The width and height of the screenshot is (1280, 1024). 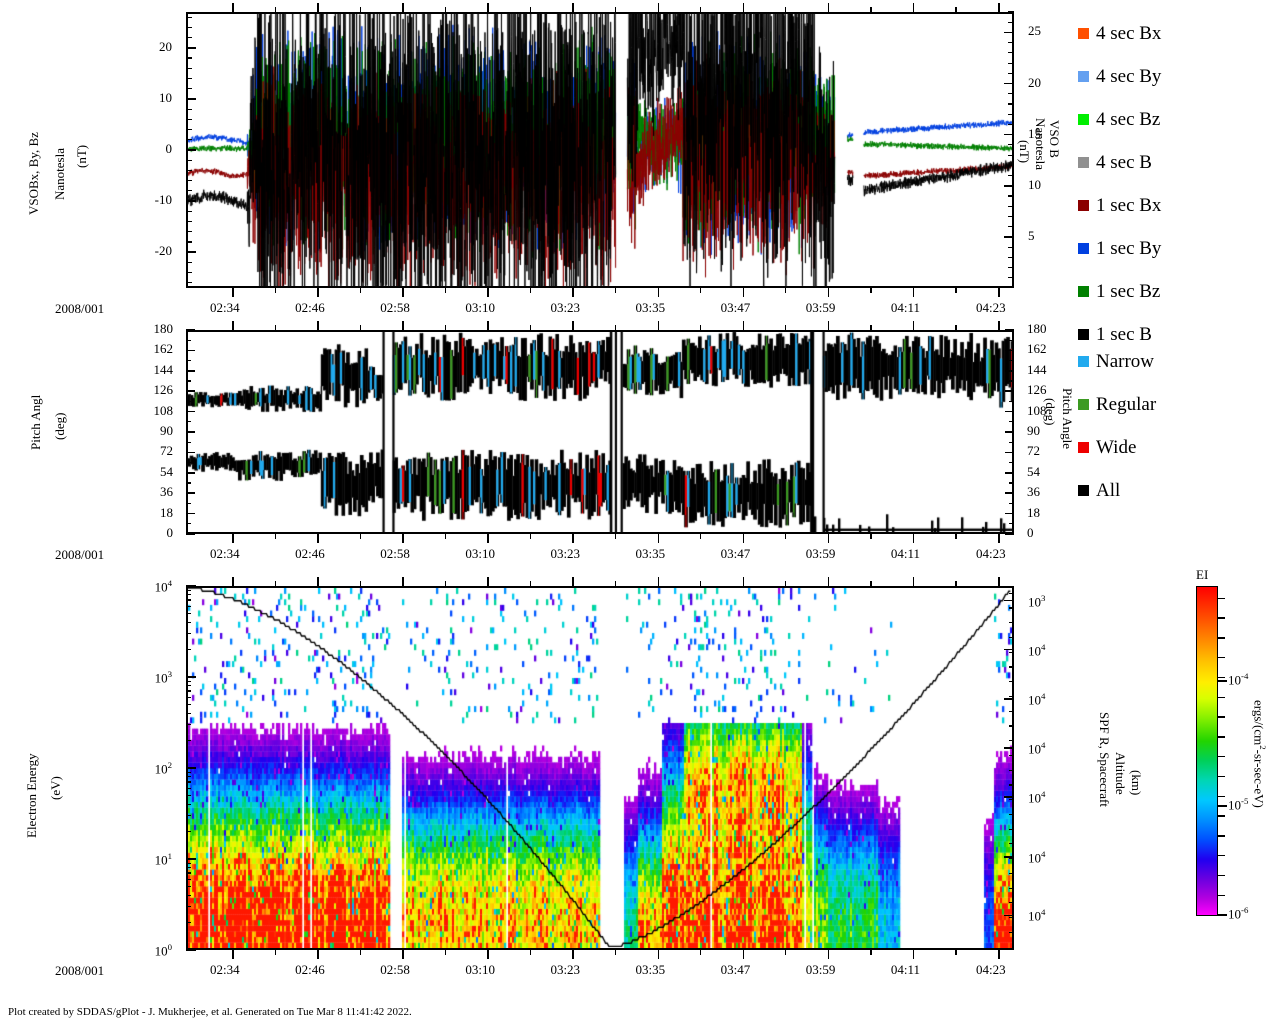 I want to click on legend-item-all: All, so click(x=1178, y=490).